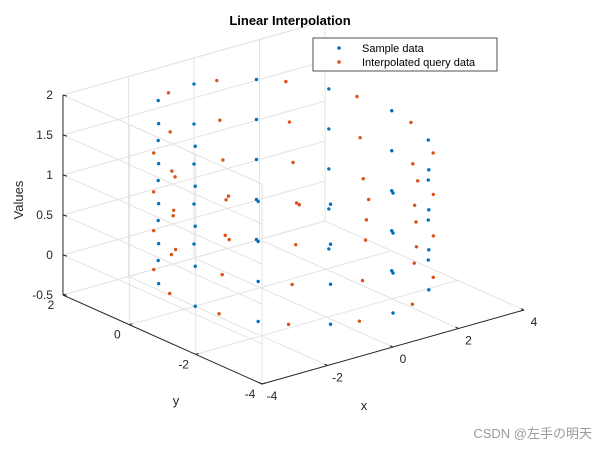 This screenshot has height=450, width=609. Describe the element at coordinates (51, 305) in the screenshot. I see `y-tick-label: 2` at that location.